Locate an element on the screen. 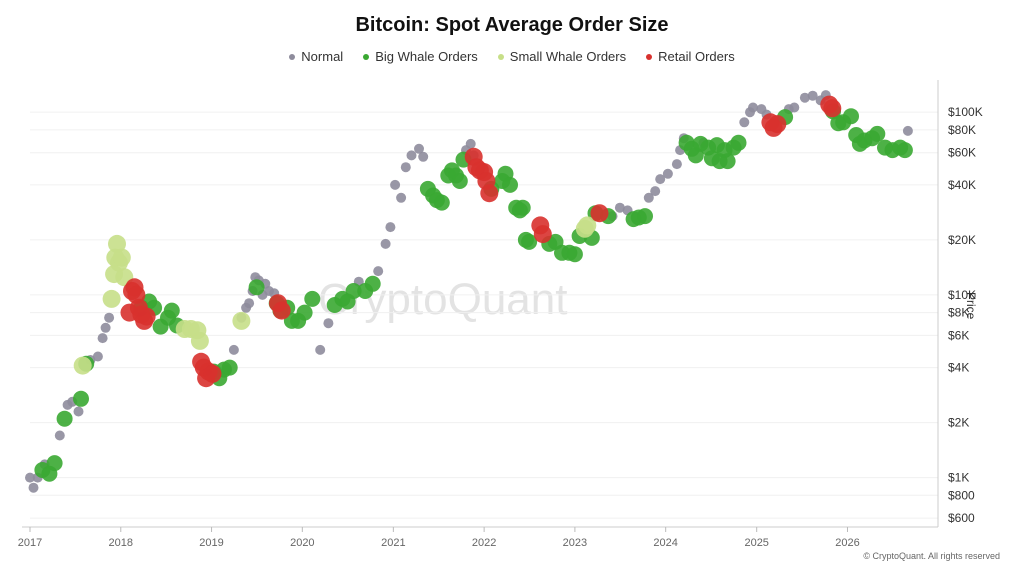 This screenshot has width=1024, height=565. y-tick-label: $20K is located at coordinates (962, 240).